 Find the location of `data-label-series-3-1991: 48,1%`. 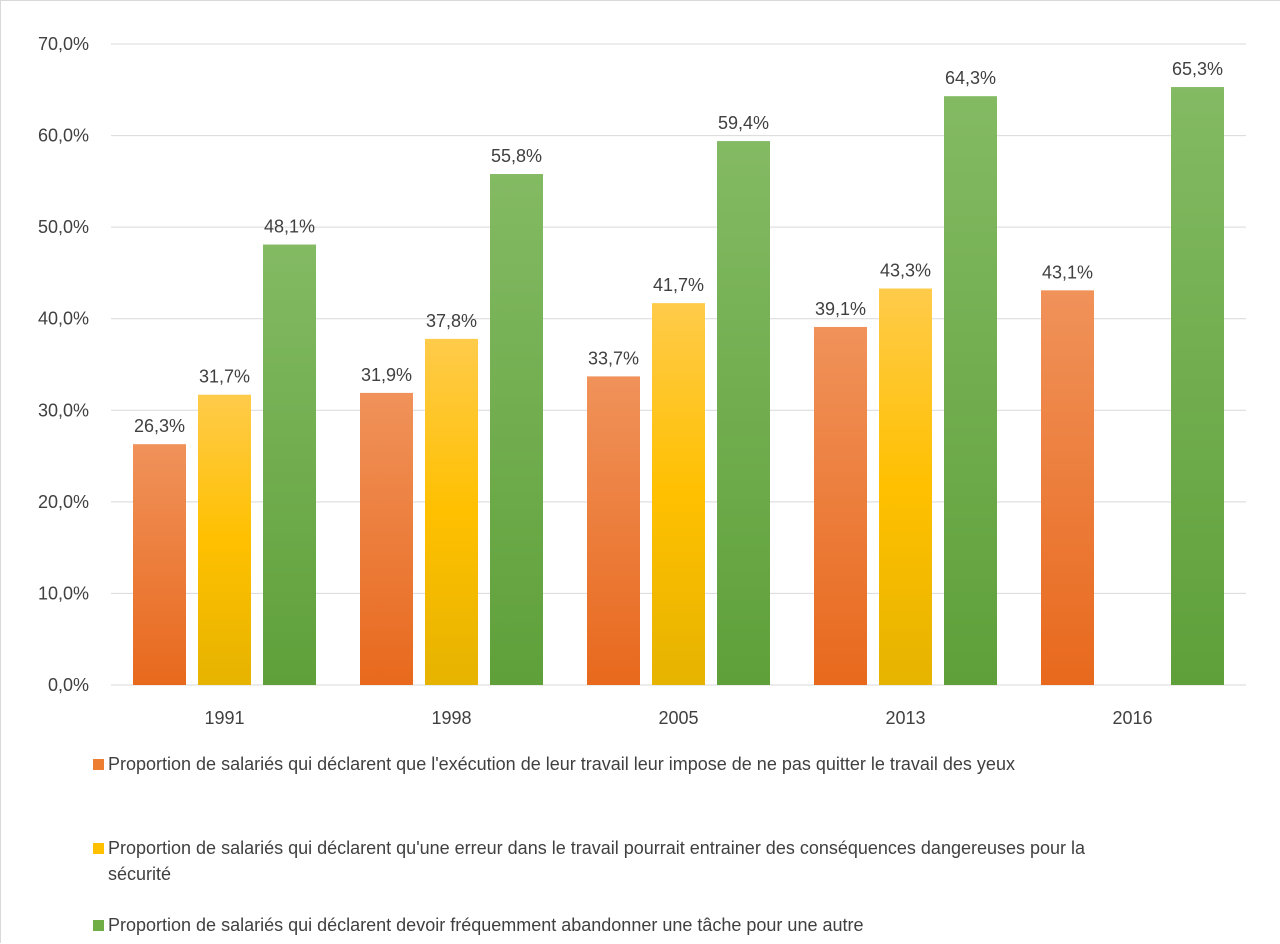

data-label-series-3-1991: 48,1% is located at coordinates (289, 227).